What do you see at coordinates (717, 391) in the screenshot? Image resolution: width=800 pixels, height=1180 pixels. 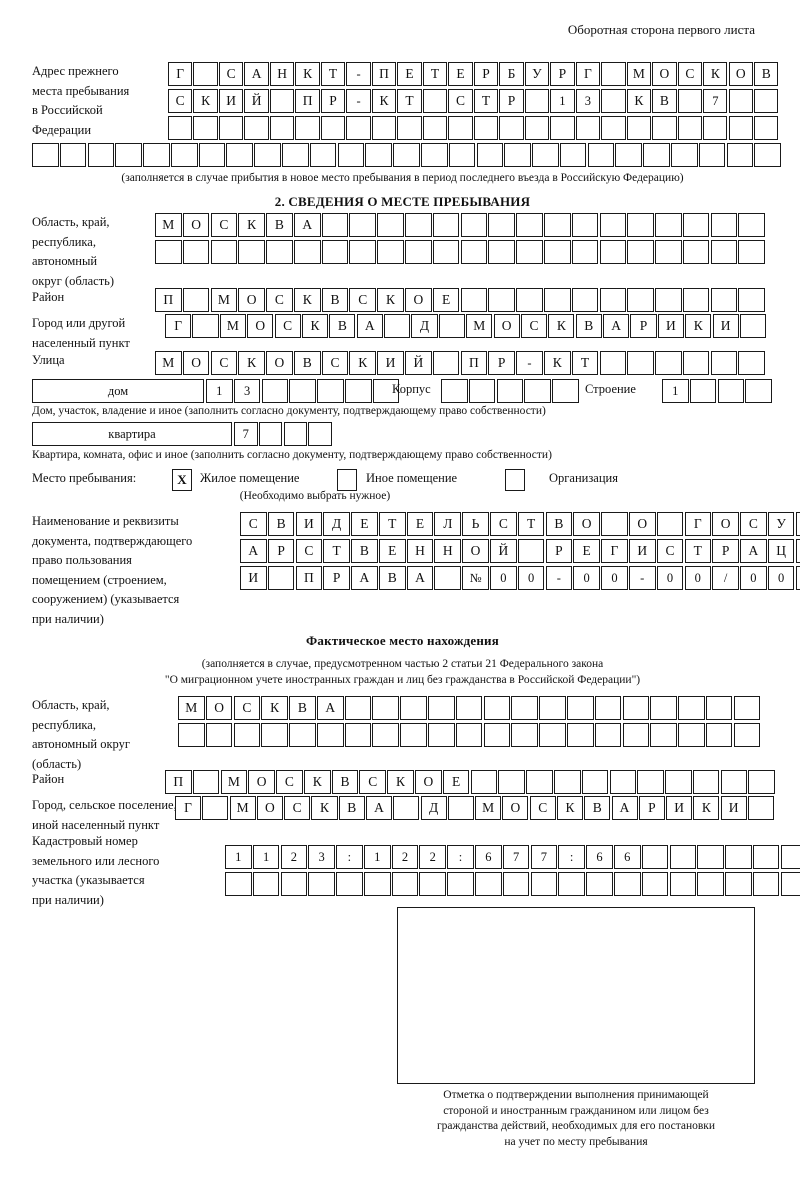 I see `stroenie-cells: 1` at bounding box center [717, 391].